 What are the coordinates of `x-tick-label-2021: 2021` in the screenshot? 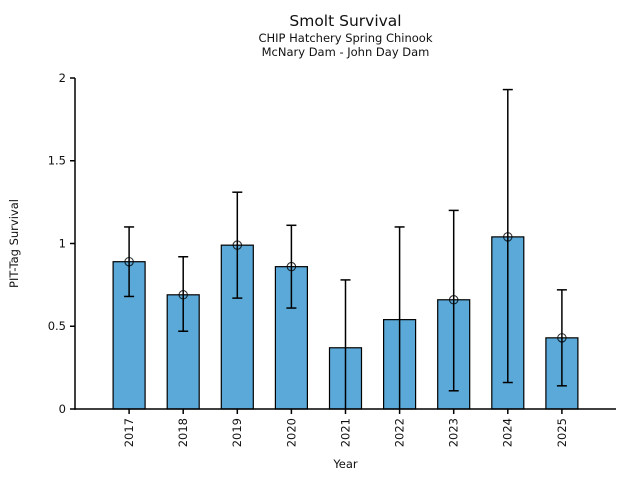 It's located at (345, 432).